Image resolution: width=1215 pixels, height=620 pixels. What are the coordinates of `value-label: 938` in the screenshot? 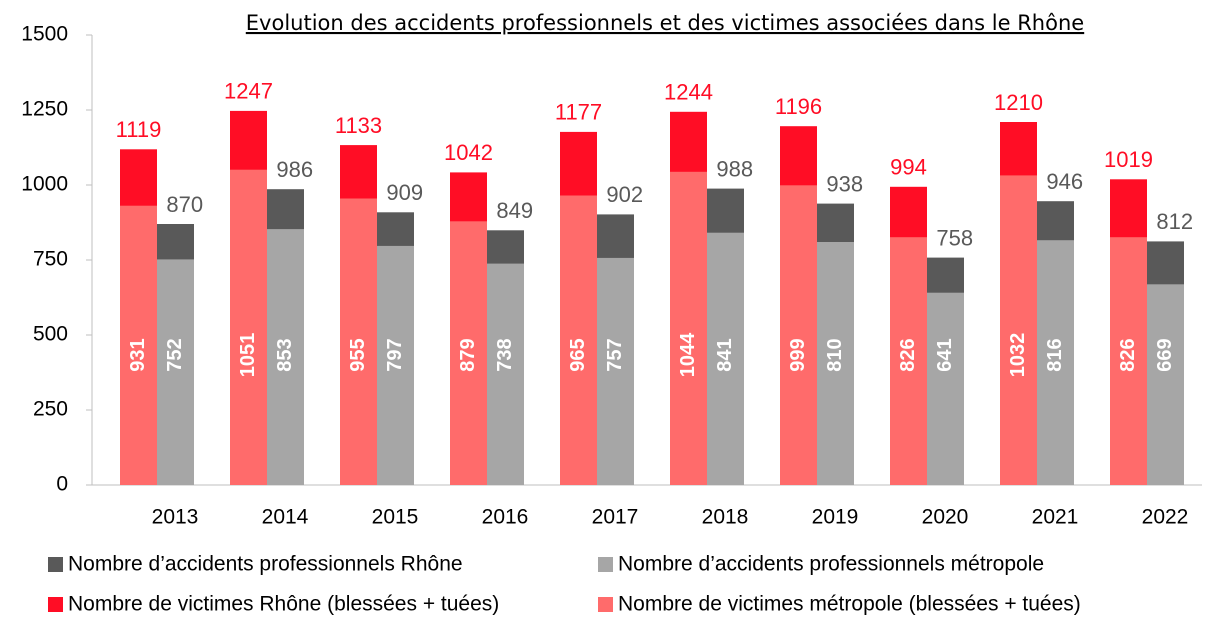 It's located at (844, 183).